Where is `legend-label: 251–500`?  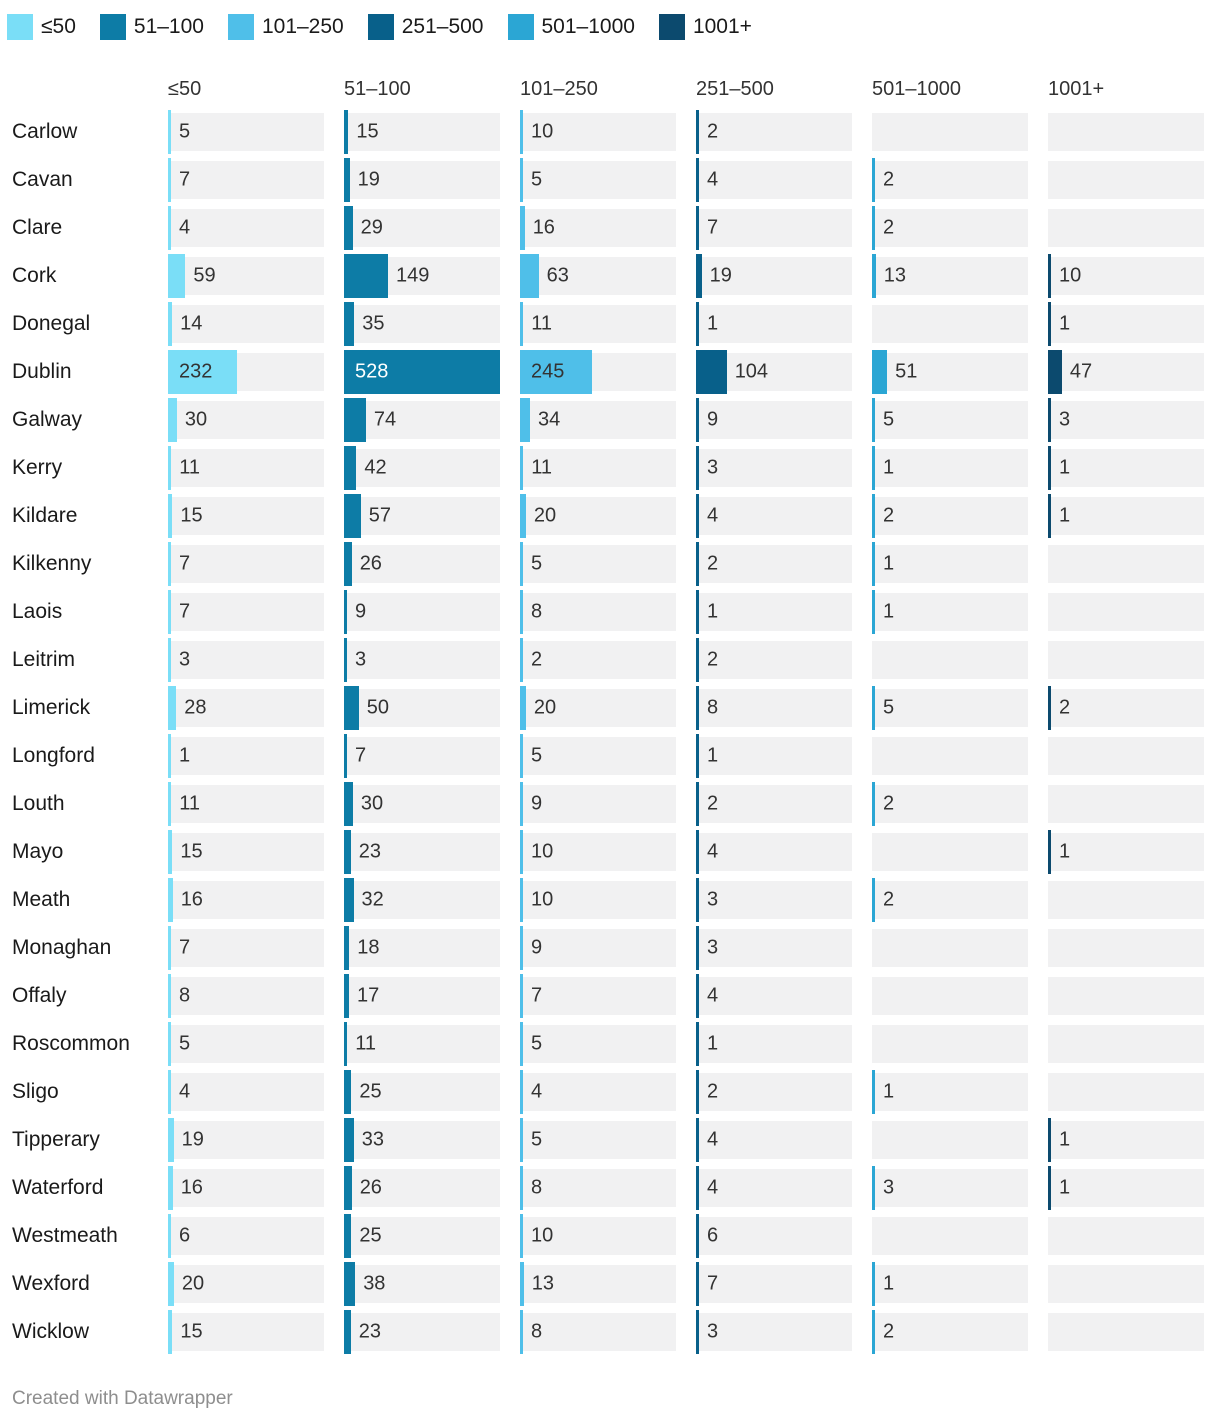
legend-label: 251–500 is located at coordinates (442, 26).